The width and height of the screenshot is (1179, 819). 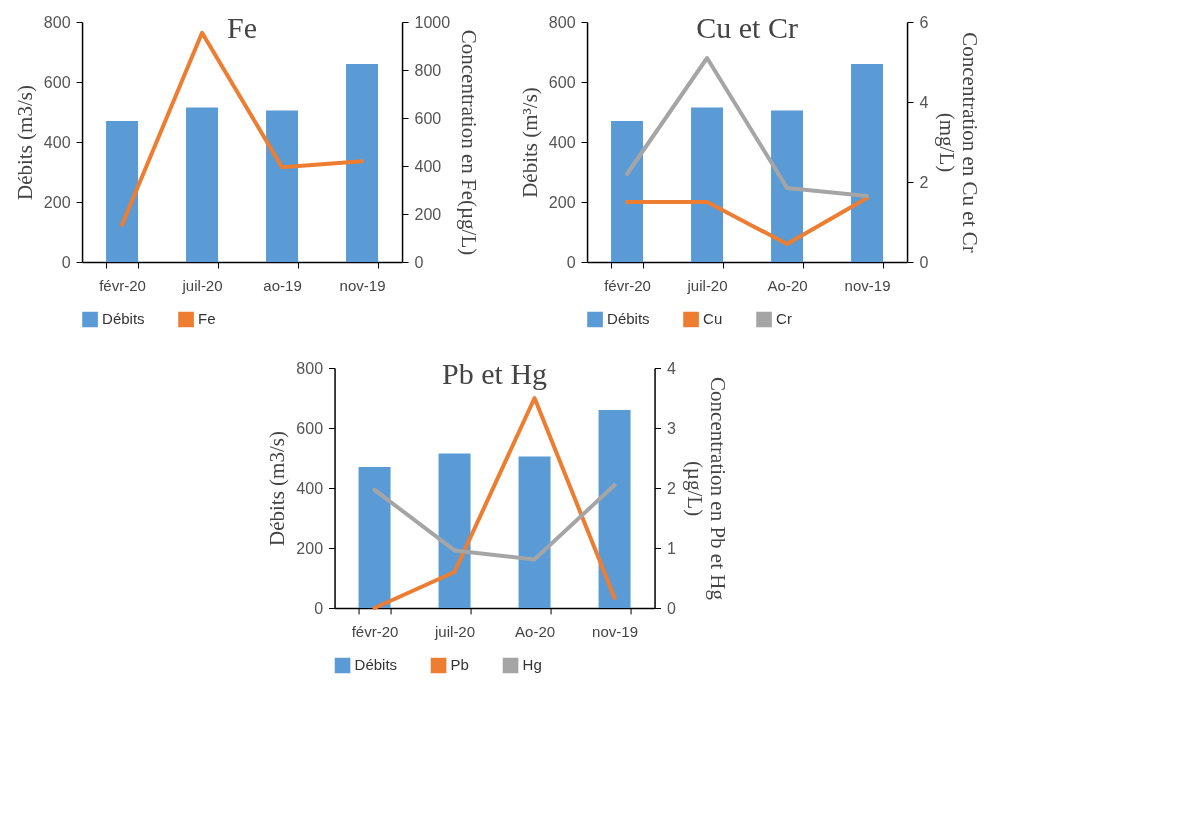 What do you see at coordinates (432, 22) in the screenshot?
I see `y2-tick-label: 1000` at bounding box center [432, 22].